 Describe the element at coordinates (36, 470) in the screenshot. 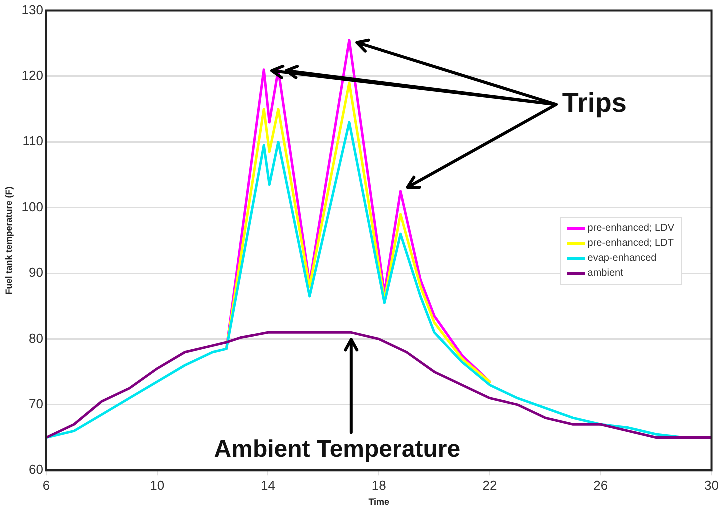

I see `y-tick-label: 60` at that location.